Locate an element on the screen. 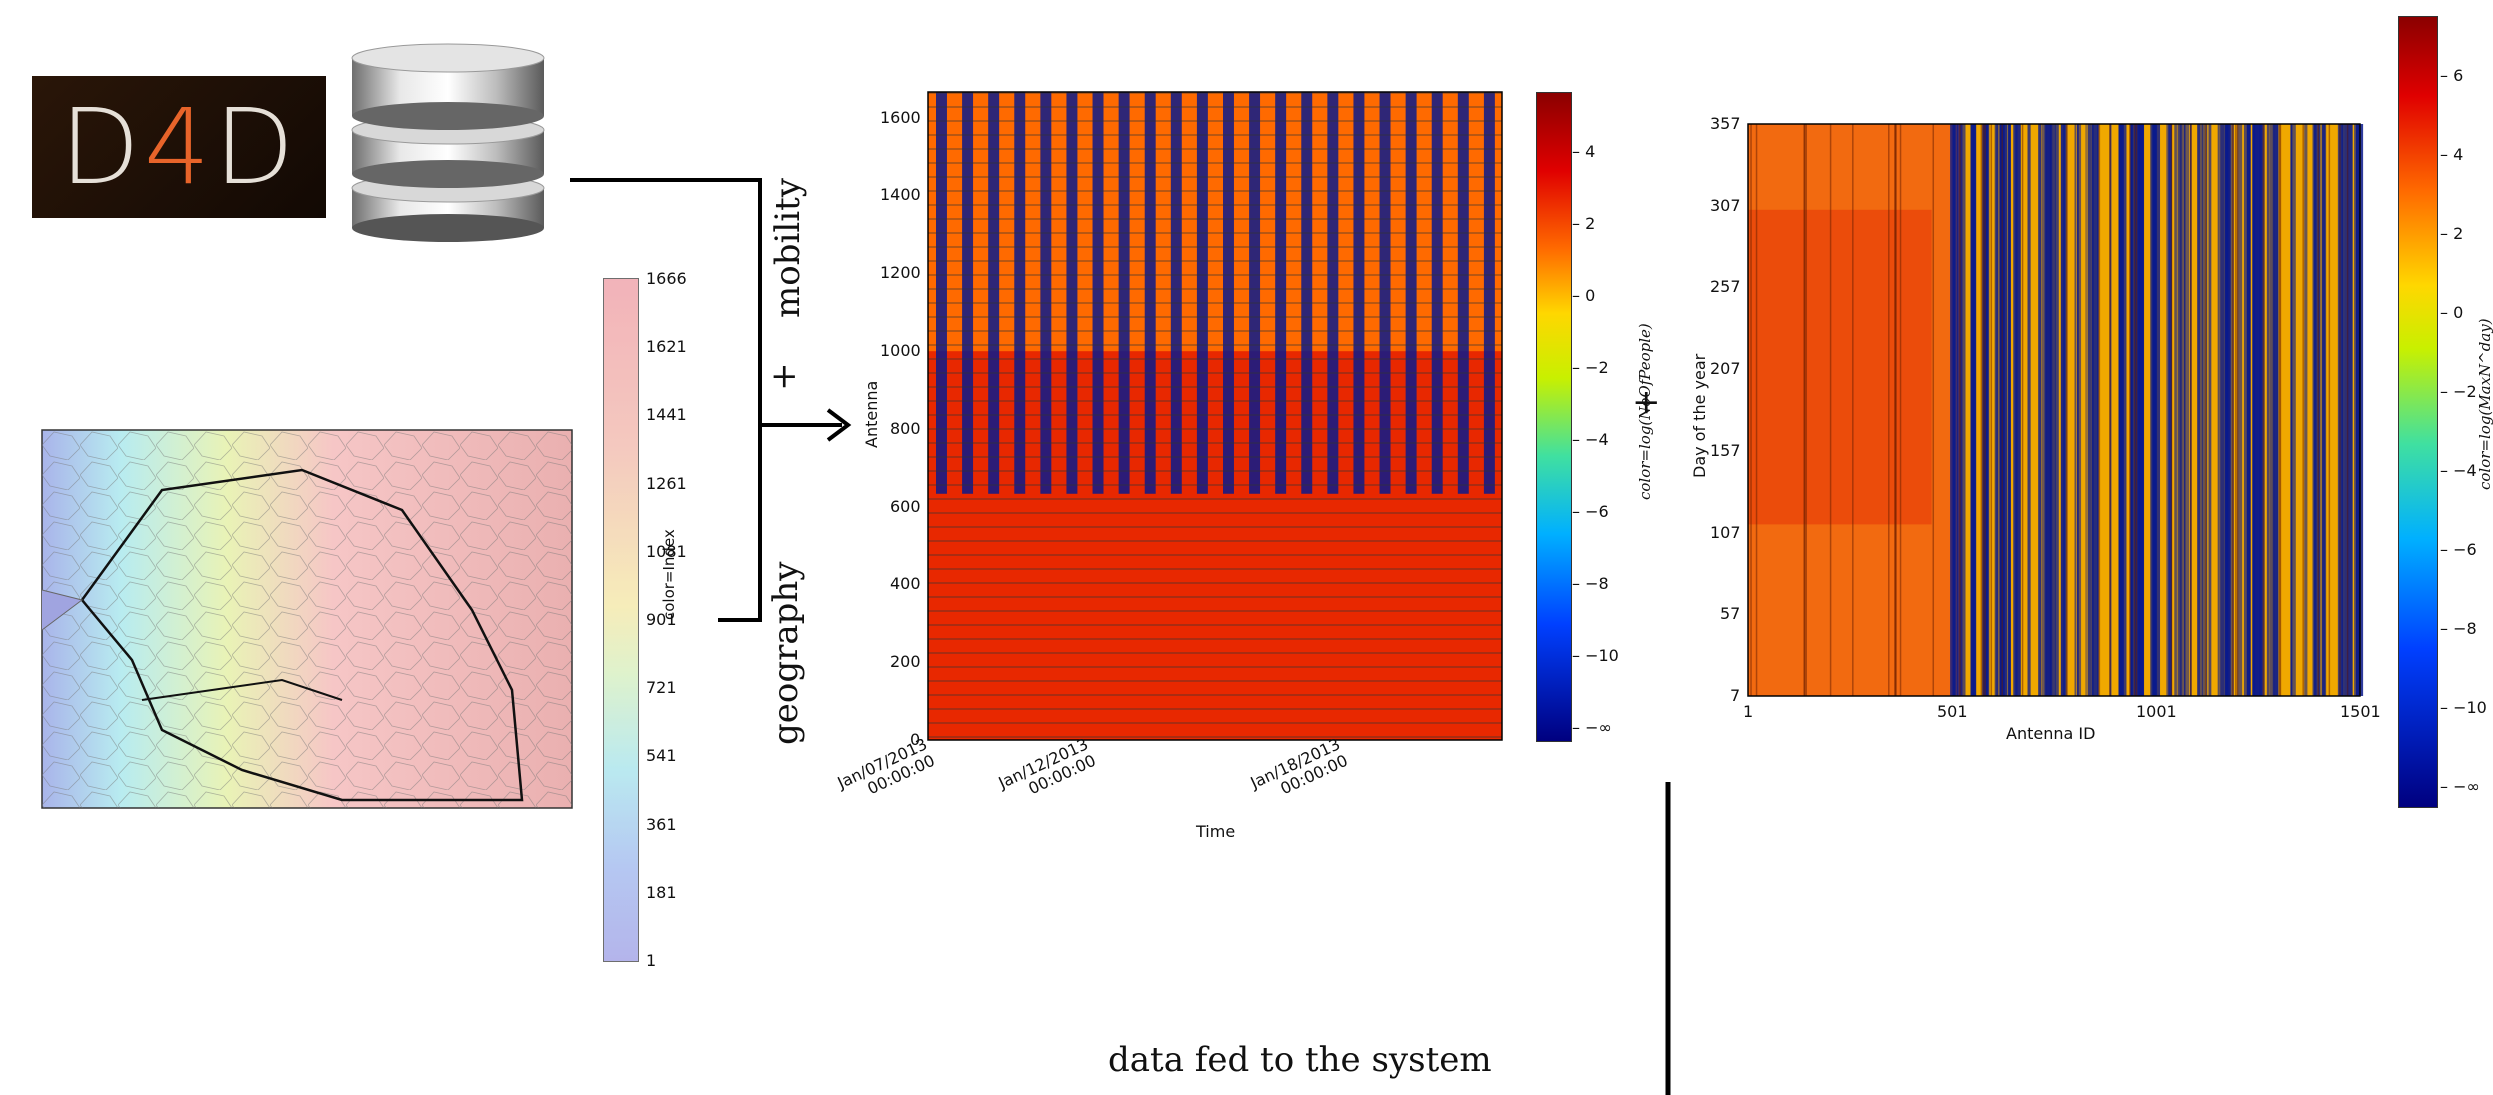  chart1-colorbar-tick: – 0 is located at coordinates (1584, 295).